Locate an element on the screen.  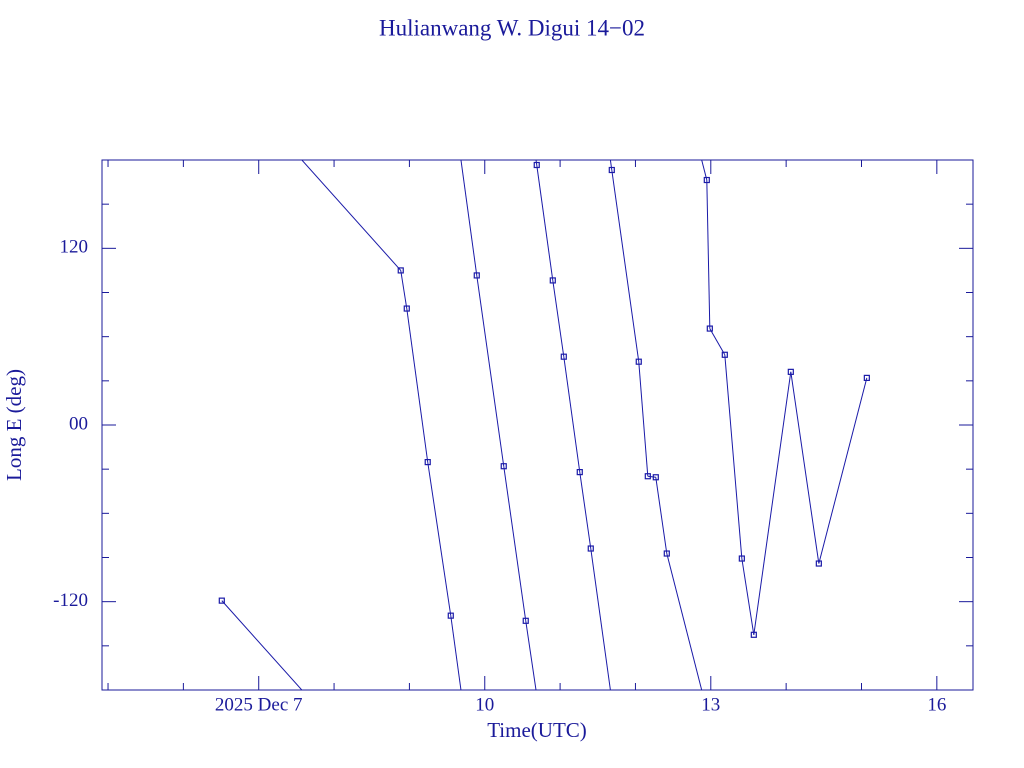
y-tick-label: 00 is located at coordinates (78, 423).